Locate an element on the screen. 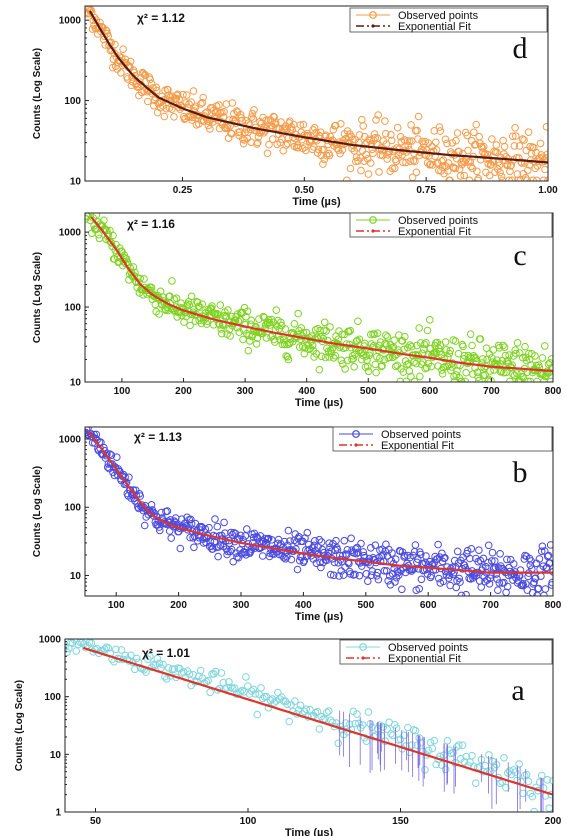 The image size is (567, 836). legend-observed-marker is located at coordinates (373, 15).